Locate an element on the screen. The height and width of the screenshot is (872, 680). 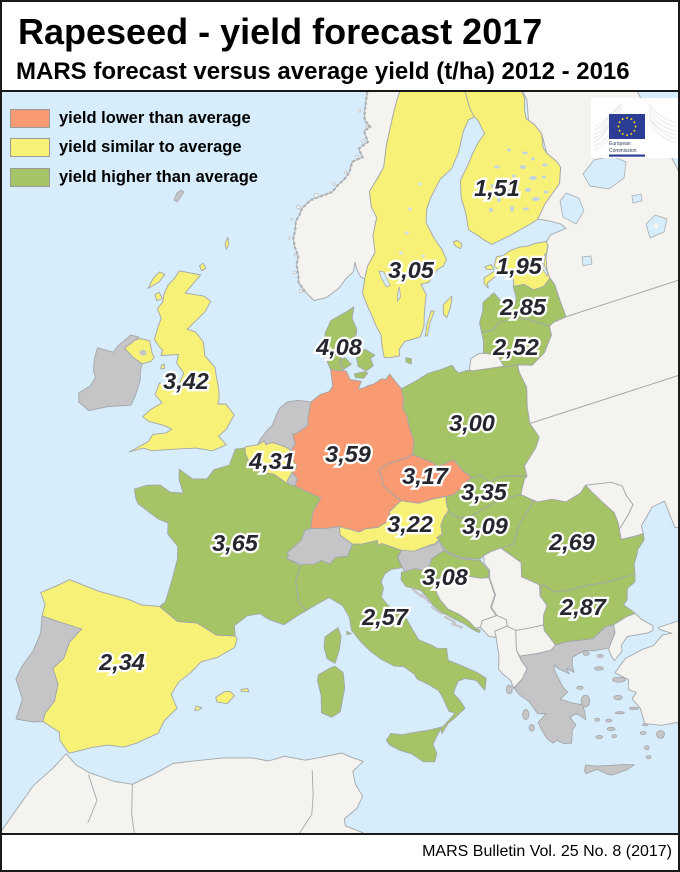
svg-text: 3,65 is located at coordinates (235, 543).